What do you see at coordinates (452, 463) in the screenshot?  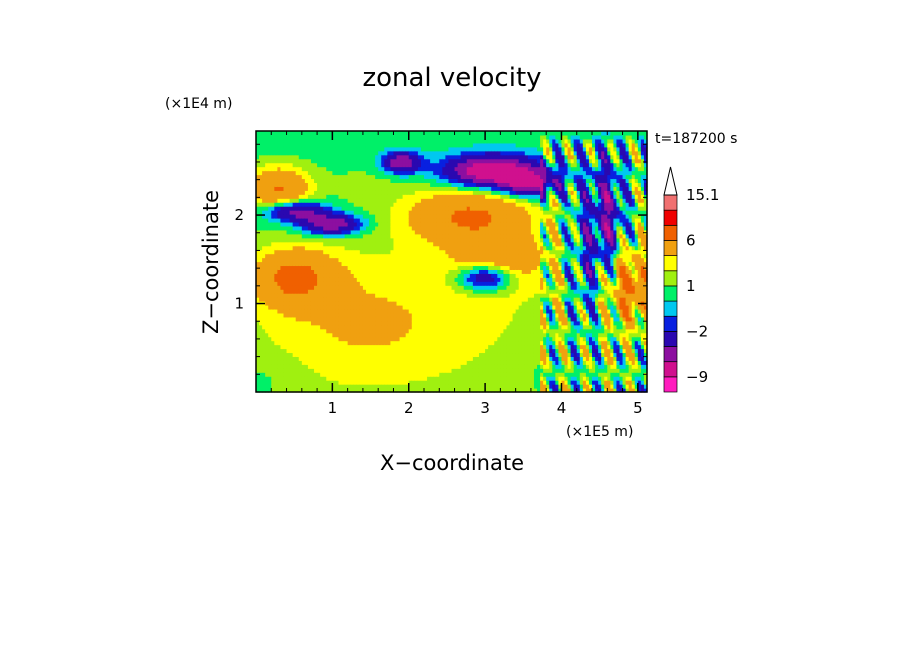 I see `x-axis-title: X−coordinate` at bounding box center [452, 463].